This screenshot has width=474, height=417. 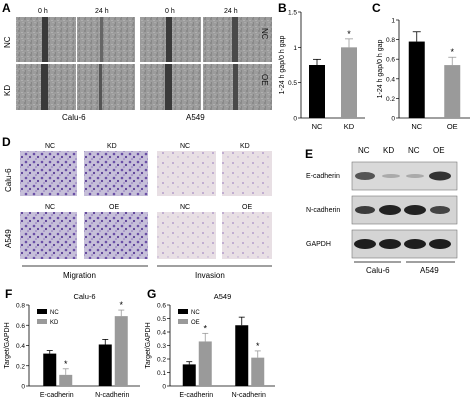 What do you see at coordinates (8, 294) in the screenshot?
I see `panel-f-label: F` at bounding box center [8, 294].